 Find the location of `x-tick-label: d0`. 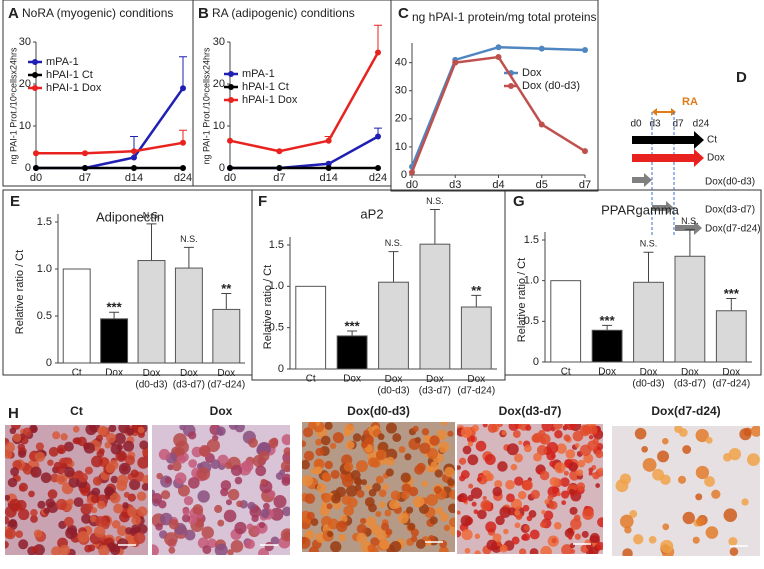

x-tick-label: d0 is located at coordinates (412, 185).